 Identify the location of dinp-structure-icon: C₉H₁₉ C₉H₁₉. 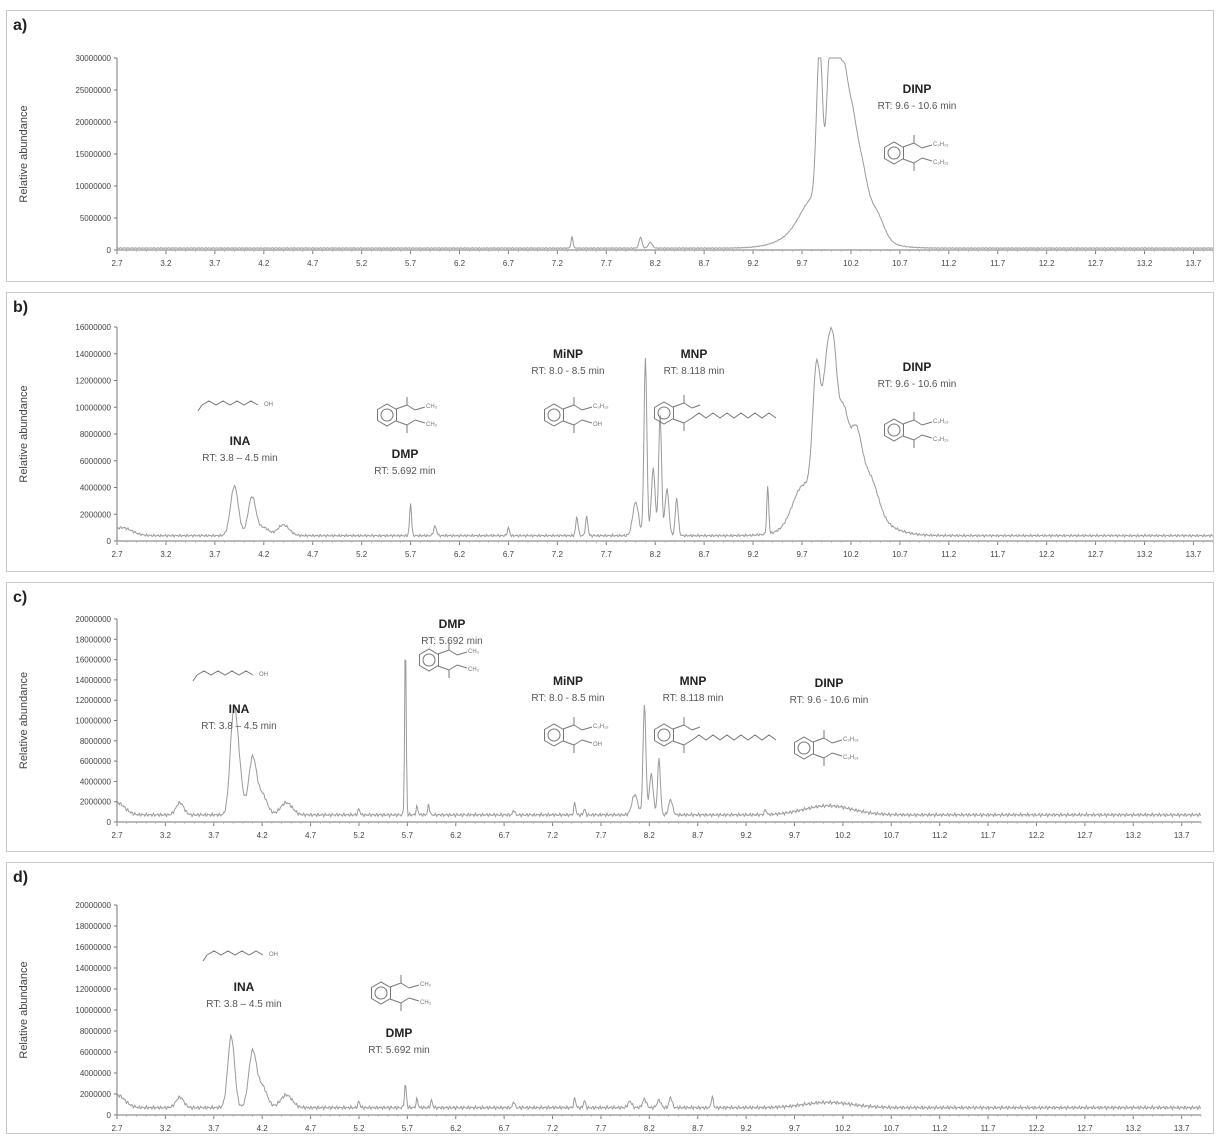
(916, 430).